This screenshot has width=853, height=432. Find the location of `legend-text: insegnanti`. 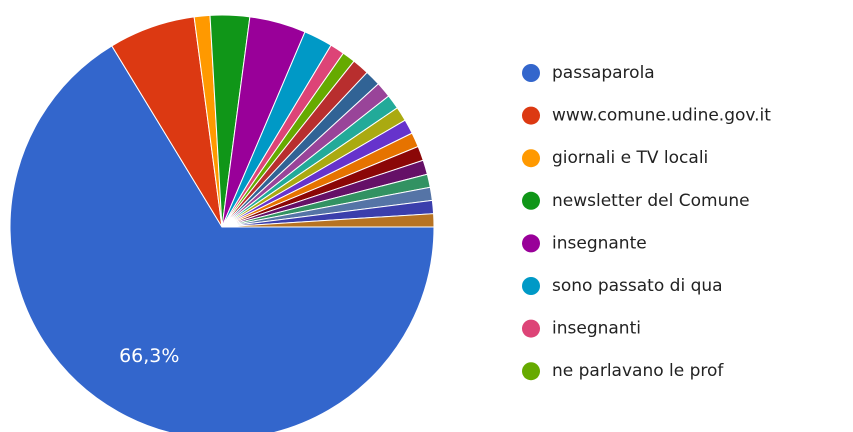

legend-text: insegnanti is located at coordinates (596, 329).